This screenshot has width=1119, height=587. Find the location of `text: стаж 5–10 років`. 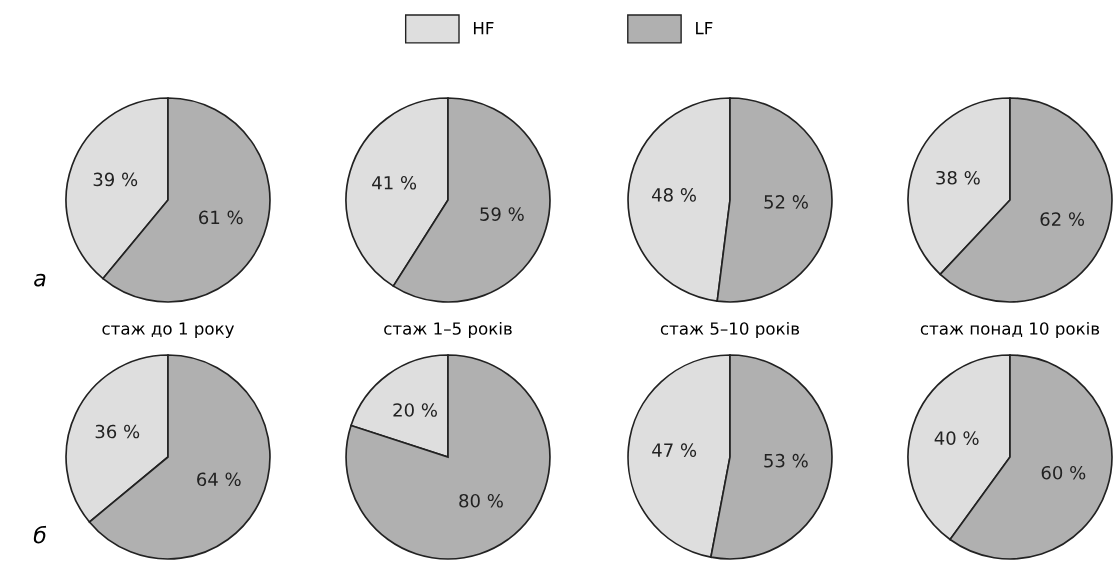

text: стаж 5–10 років is located at coordinates (730, 330).